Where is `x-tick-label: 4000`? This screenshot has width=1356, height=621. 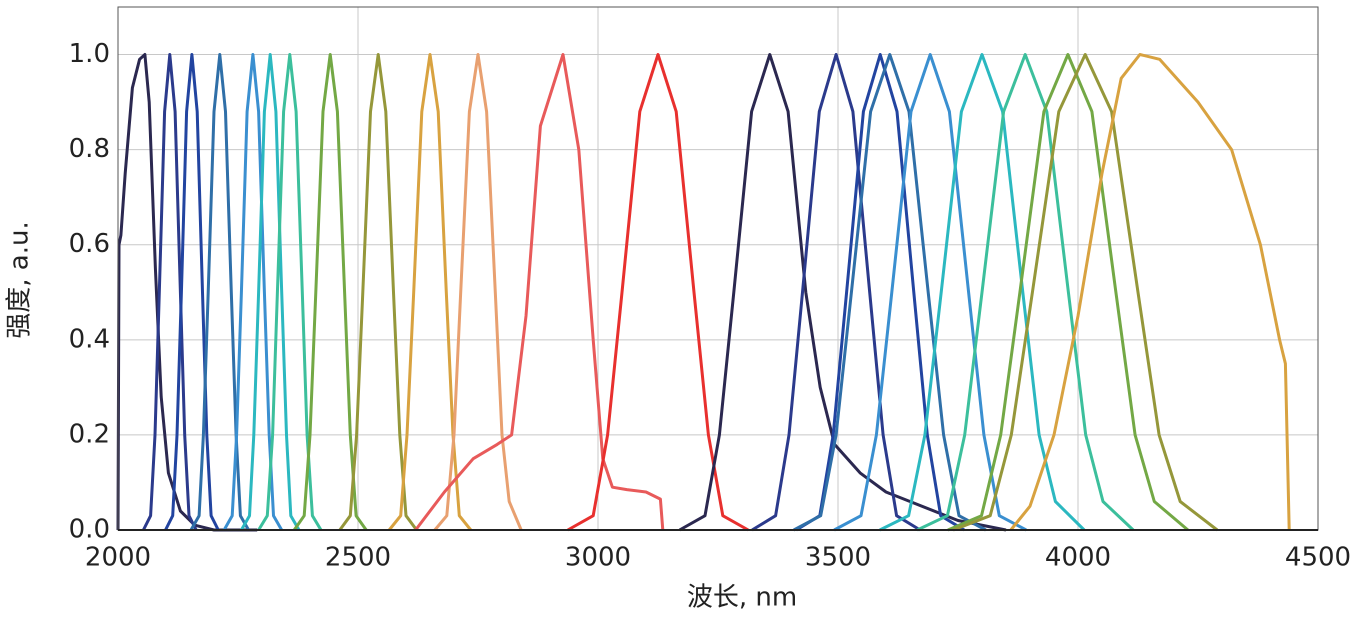 x-tick-label: 4000 is located at coordinates (1078, 558).